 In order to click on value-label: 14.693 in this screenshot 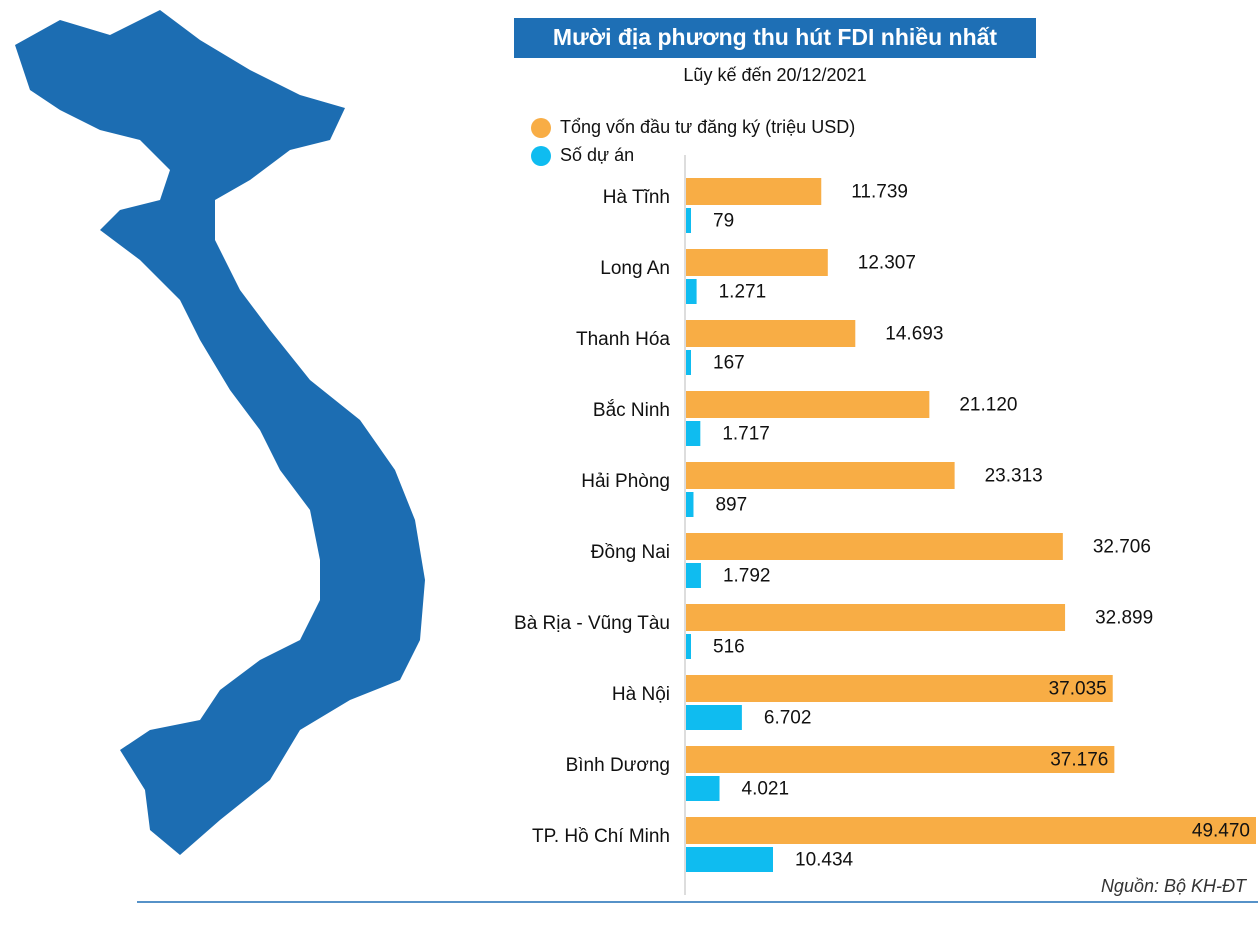, I will do `click(914, 334)`.